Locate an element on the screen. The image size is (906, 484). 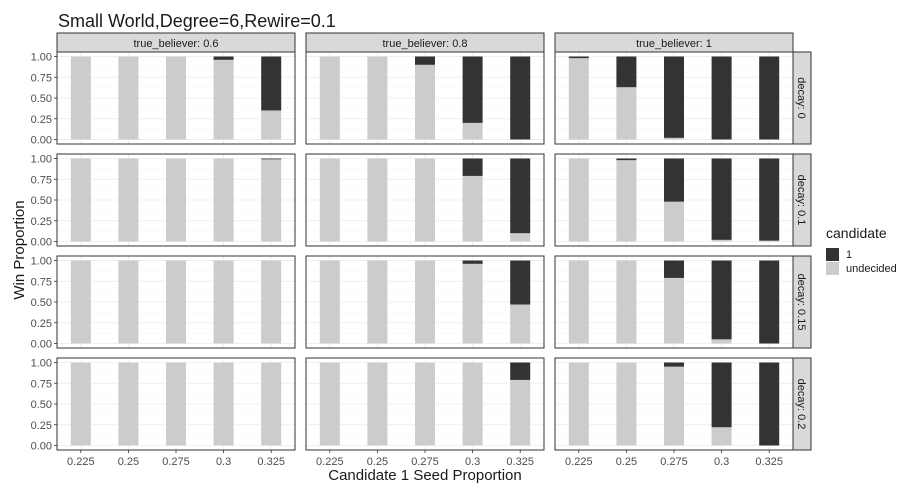
legend-entry-label: undecided is located at coordinates (871, 269).